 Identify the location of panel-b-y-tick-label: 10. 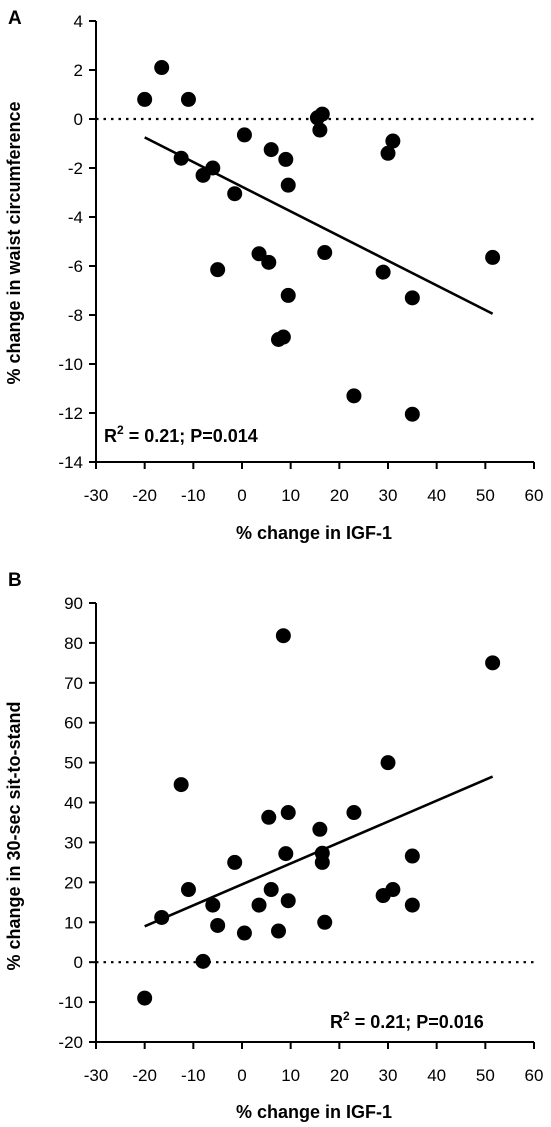
(73, 922).